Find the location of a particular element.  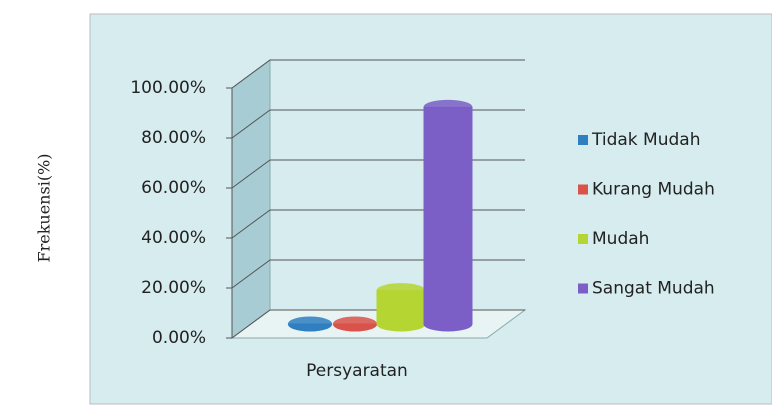

y-tick-label: 100.00% is located at coordinates (168, 88).